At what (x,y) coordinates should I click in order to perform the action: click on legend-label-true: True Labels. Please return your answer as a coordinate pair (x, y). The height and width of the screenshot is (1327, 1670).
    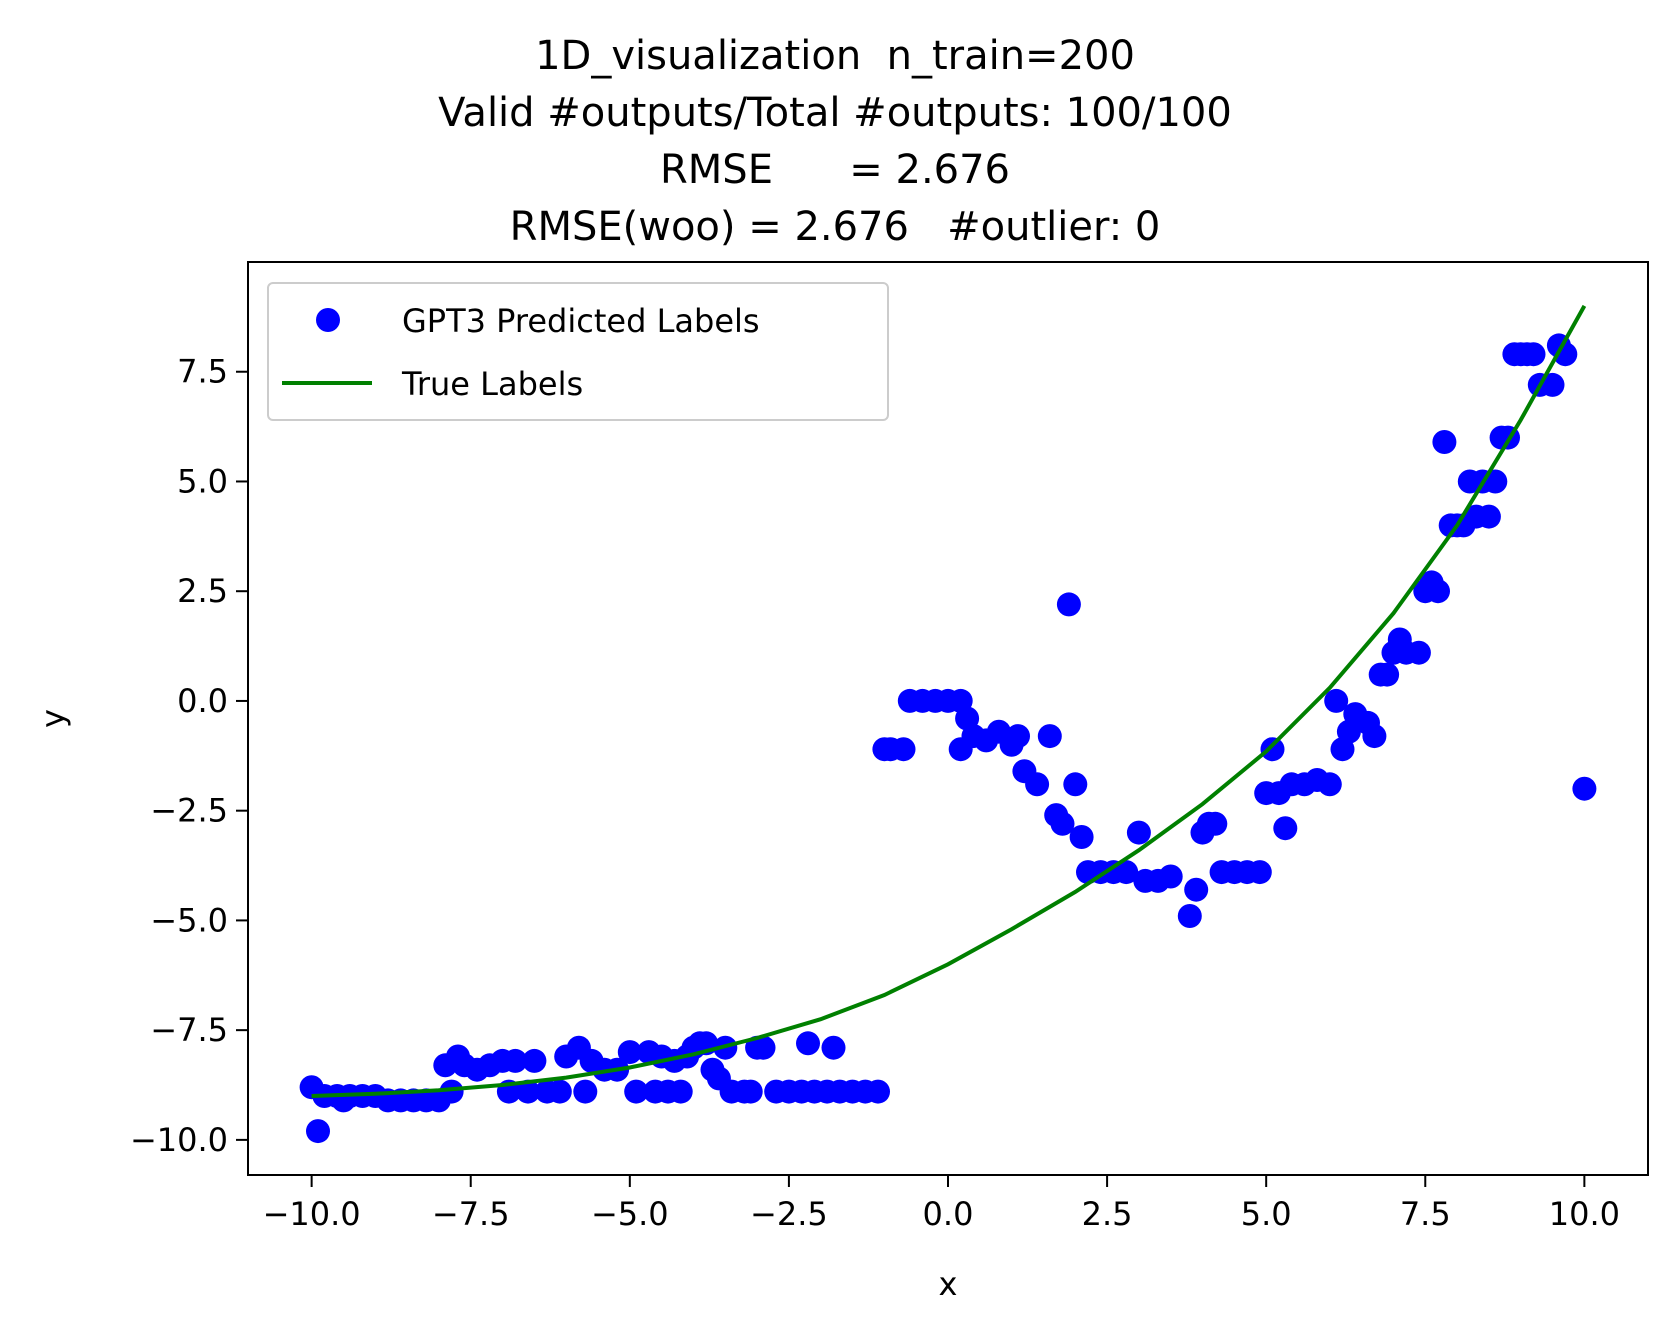
    Looking at the image, I should click on (492, 384).